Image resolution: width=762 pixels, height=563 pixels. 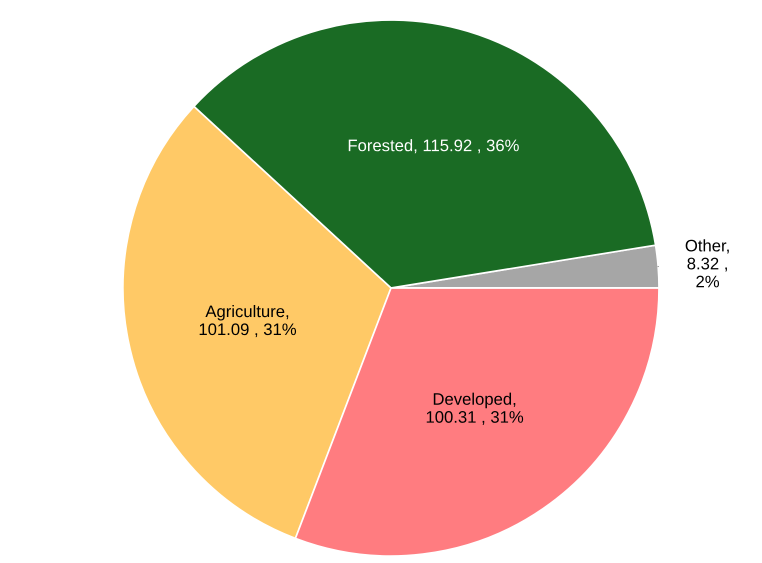 I want to click on slice-label: Developed, 100.31 , 31%, so click(x=475, y=408).